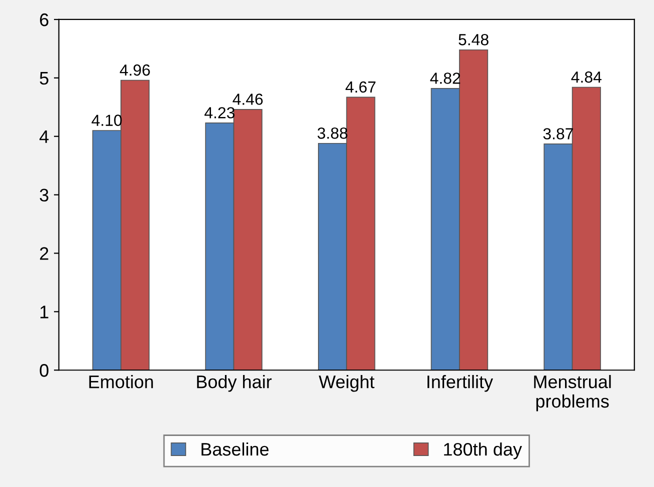 The width and height of the screenshot is (654, 487). Describe the element at coordinates (121, 381) in the screenshot. I see `x-tick-label: Emotion` at that location.